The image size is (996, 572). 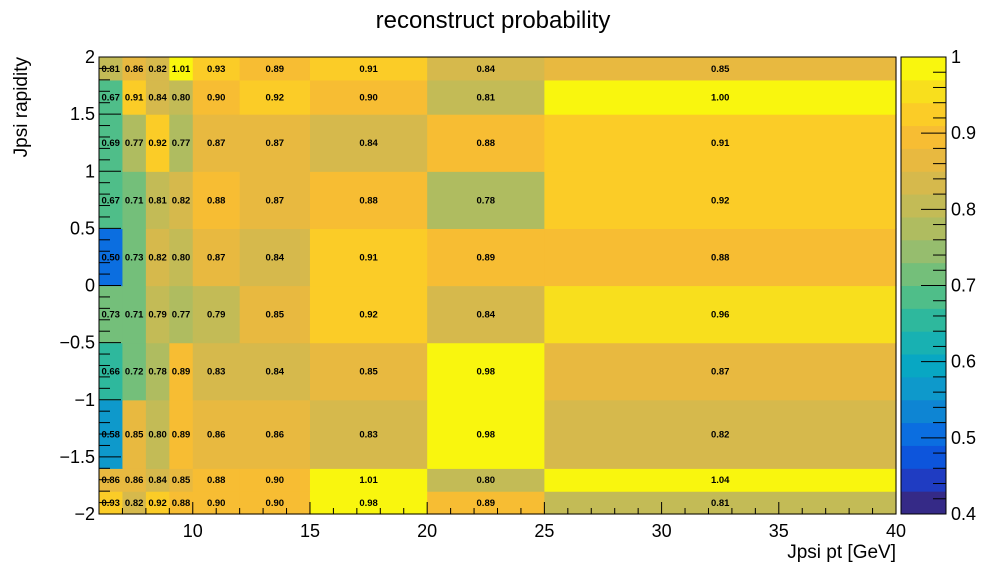 What do you see at coordinates (90, 171) in the screenshot?
I see `y-tick-label: 1` at bounding box center [90, 171].